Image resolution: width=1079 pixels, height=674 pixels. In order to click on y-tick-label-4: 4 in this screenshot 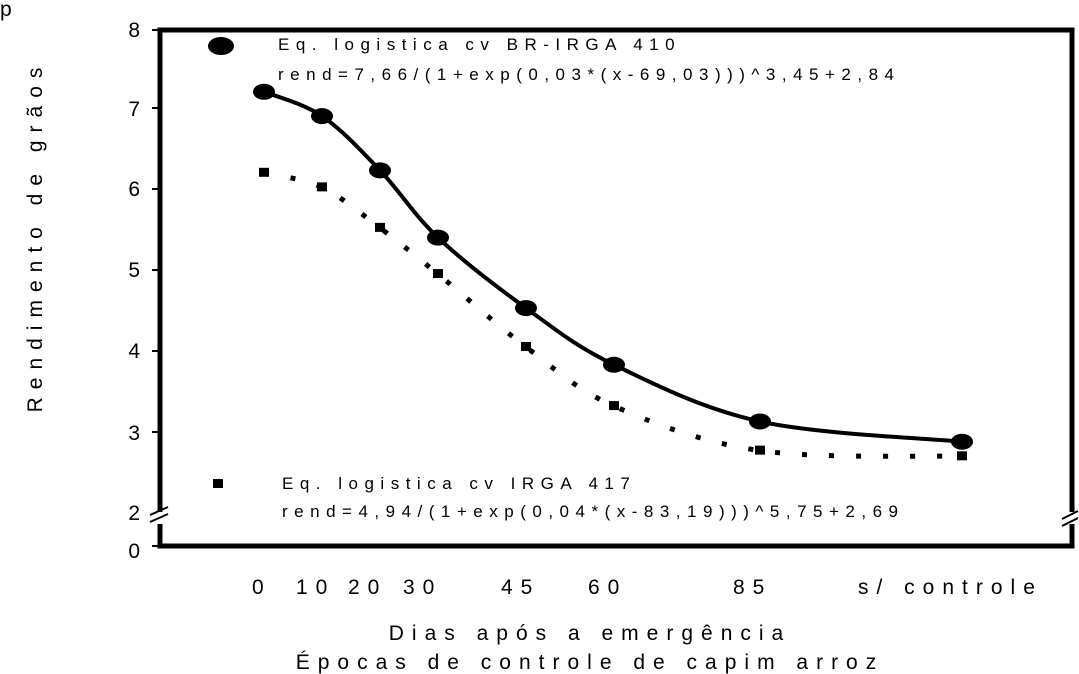, I will do `click(134, 351)`.